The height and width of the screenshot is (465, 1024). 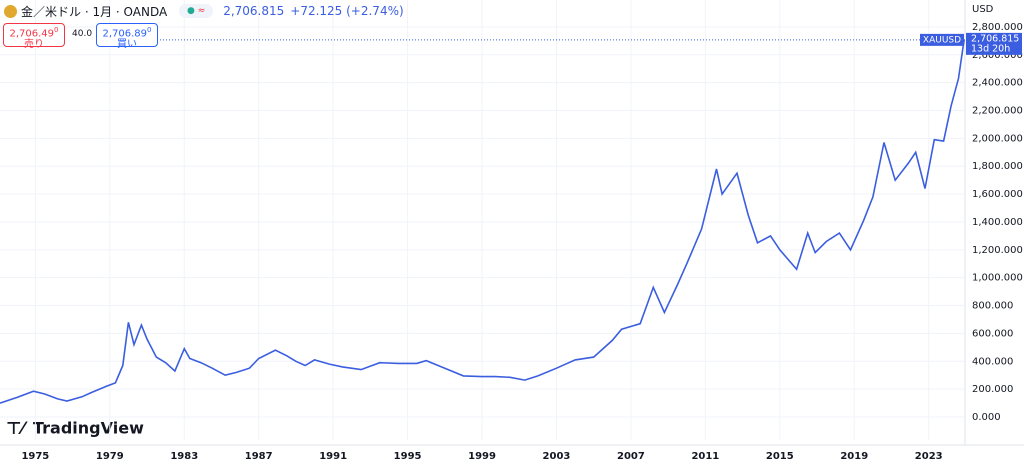 What do you see at coordinates (35, 456) in the screenshot?
I see `x-tick-label: 1975` at bounding box center [35, 456].